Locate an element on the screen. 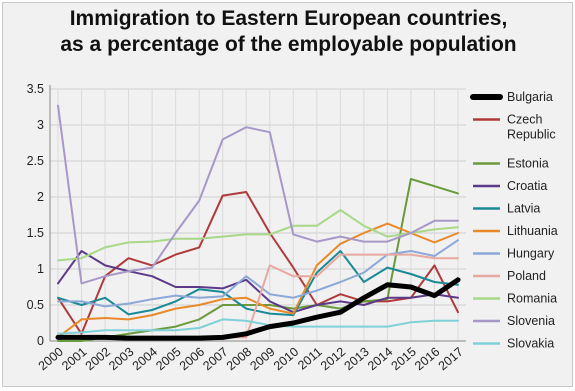 The width and height of the screenshot is (575, 391). legend-label-estonia: Estonia is located at coordinates (528, 164).